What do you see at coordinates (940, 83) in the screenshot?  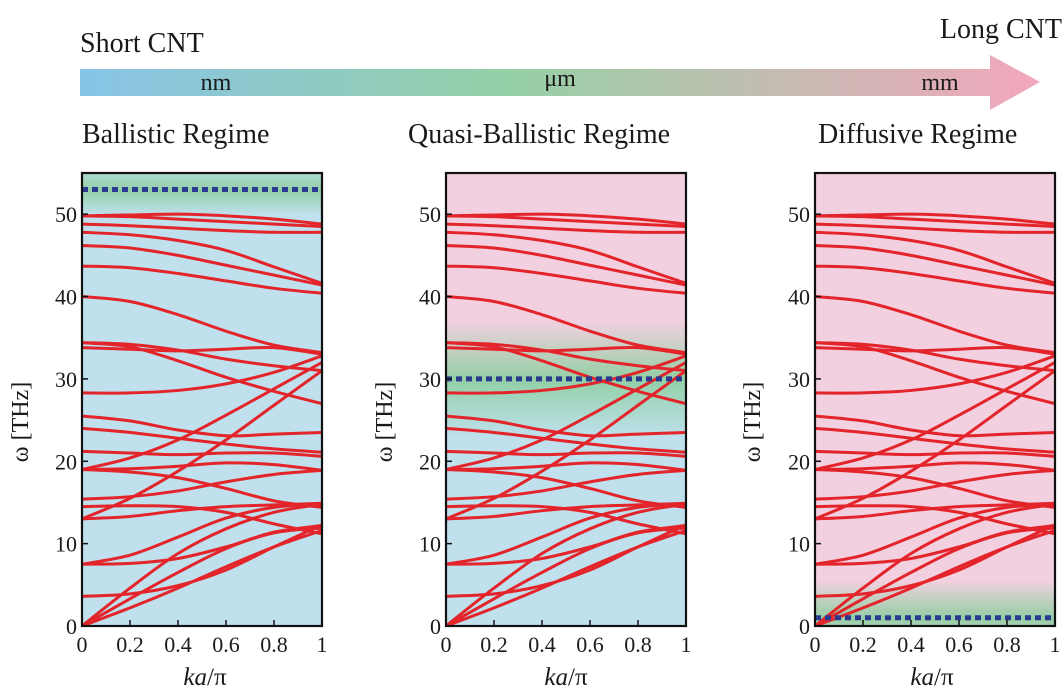 I see `scale-label-mm: mm` at bounding box center [940, 83].